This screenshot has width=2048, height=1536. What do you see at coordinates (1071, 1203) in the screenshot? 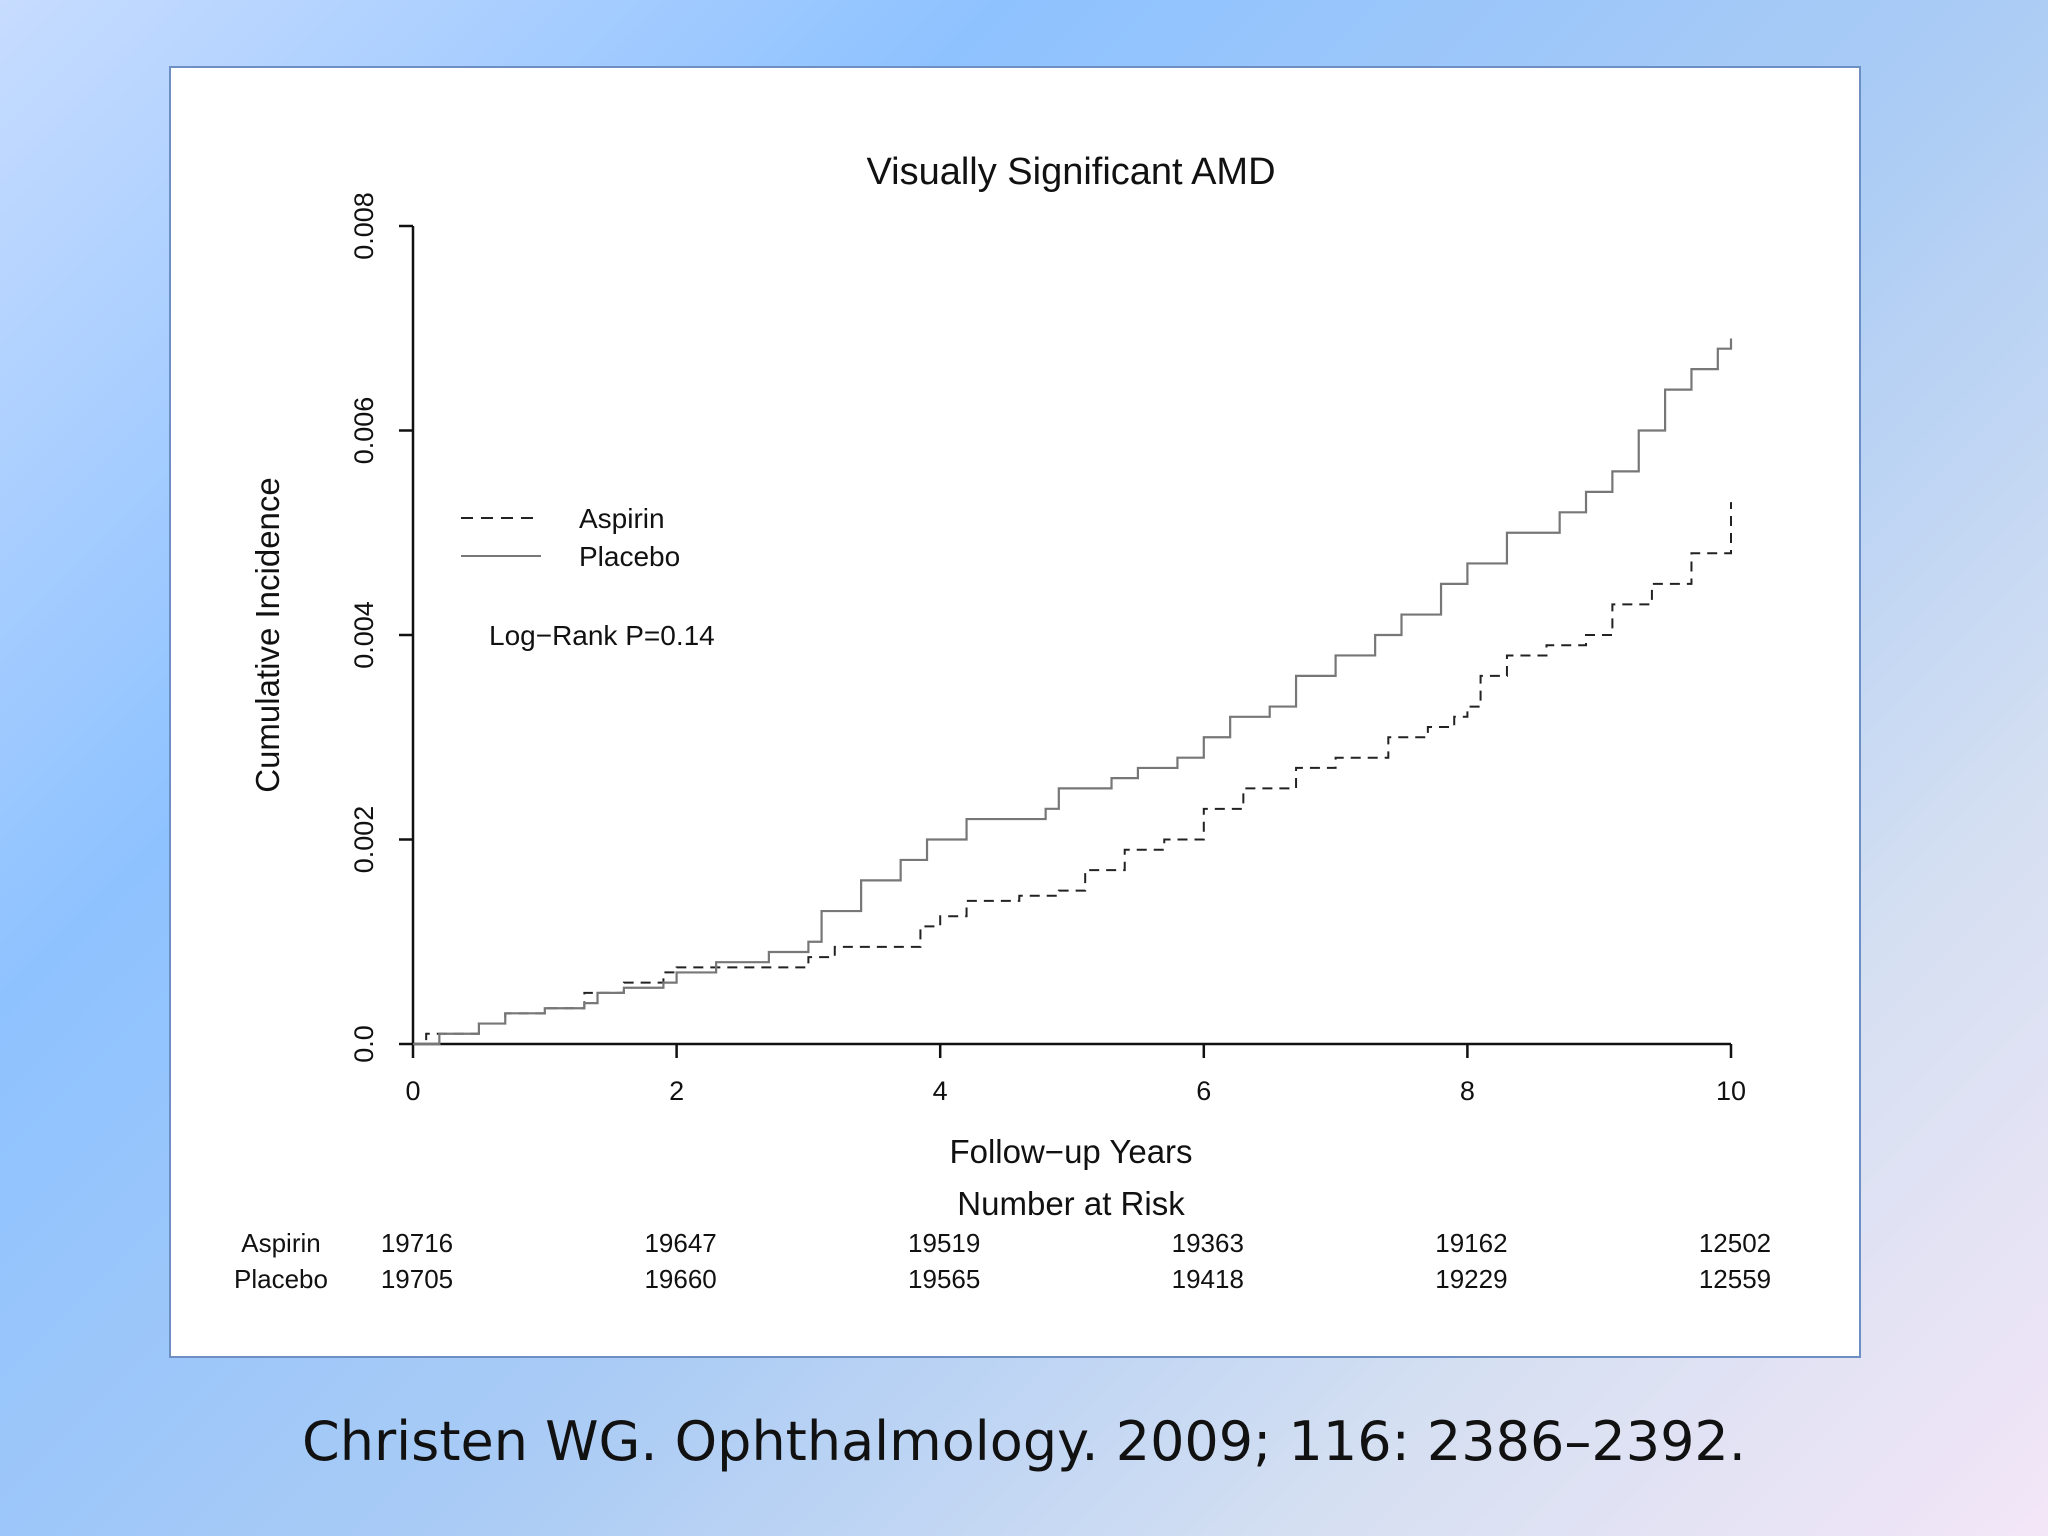
I see `number-at-risk-title: Number at Risk` at bounding box center [1071, 1203].